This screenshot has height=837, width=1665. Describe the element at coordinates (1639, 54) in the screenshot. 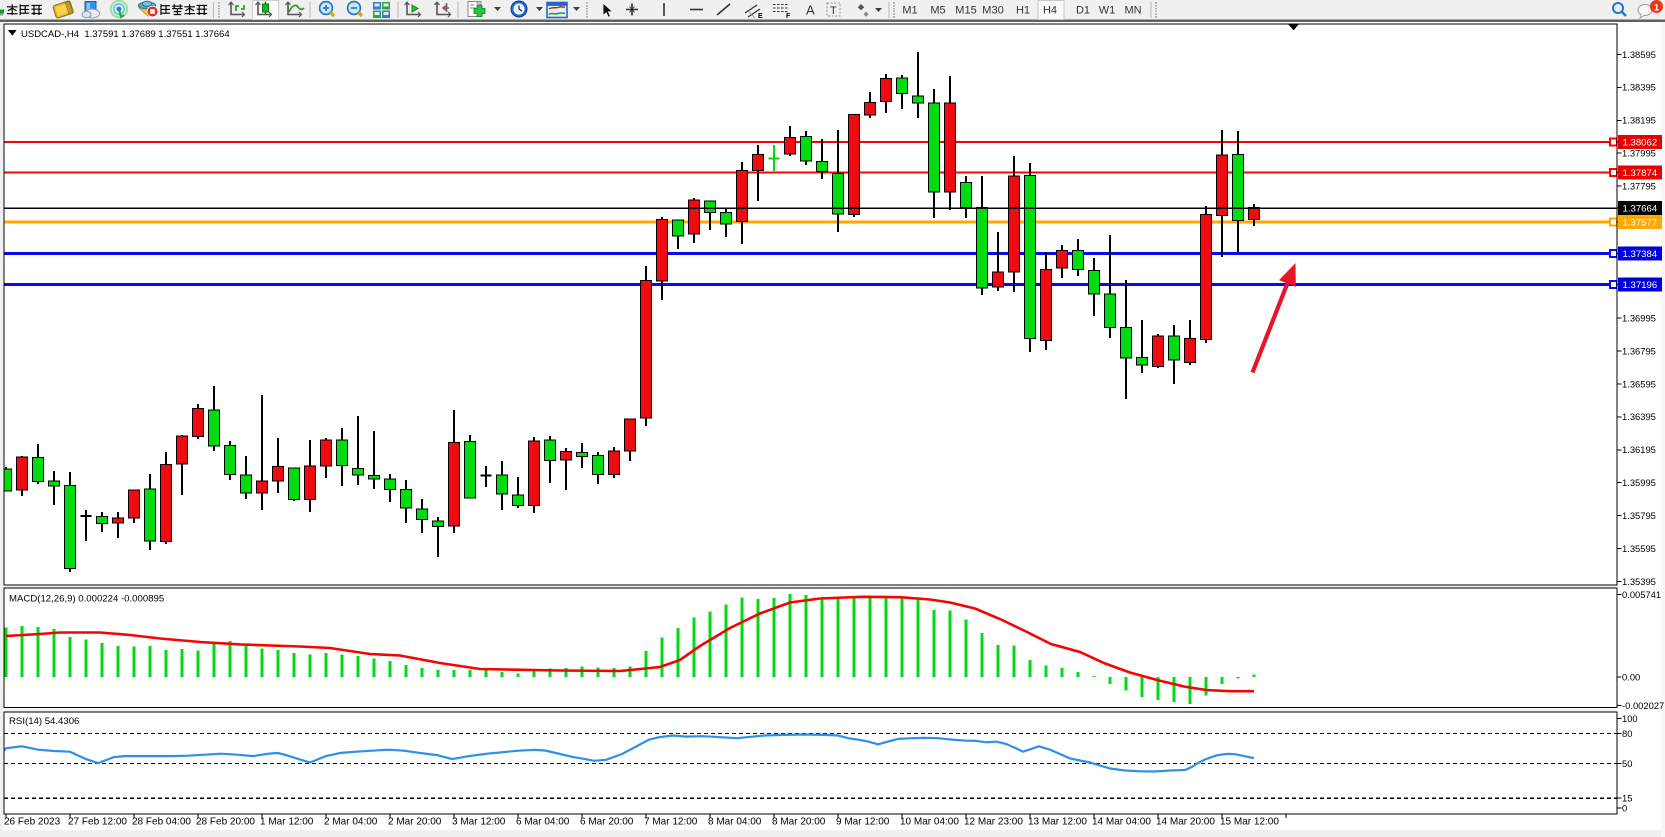

I see `svg-text: 1.38595` at that location.